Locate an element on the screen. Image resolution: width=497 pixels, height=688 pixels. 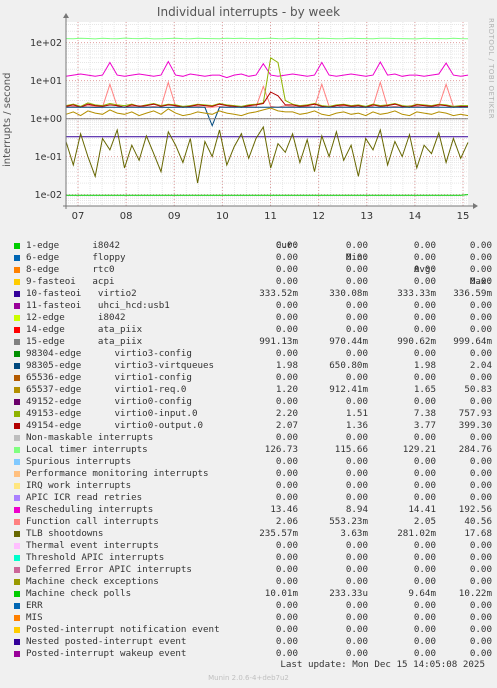
legend-max-value: 17.68 is located at coordinates (478, 533).